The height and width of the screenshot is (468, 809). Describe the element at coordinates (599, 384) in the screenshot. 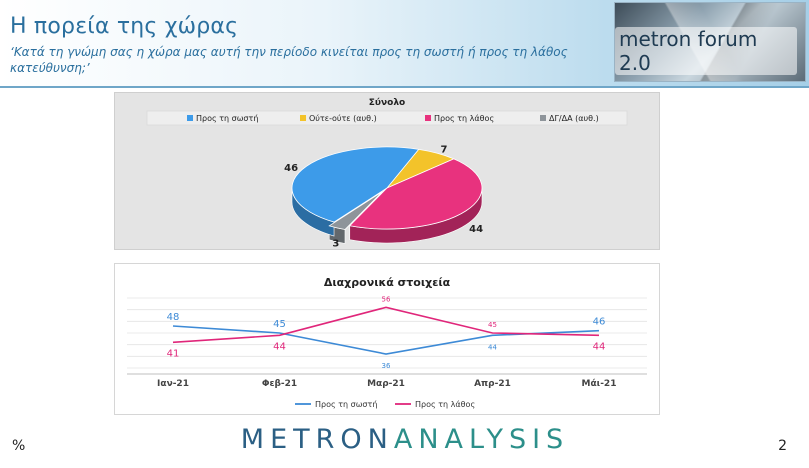

I see `x-tick-label: Μάι-21` at that location.